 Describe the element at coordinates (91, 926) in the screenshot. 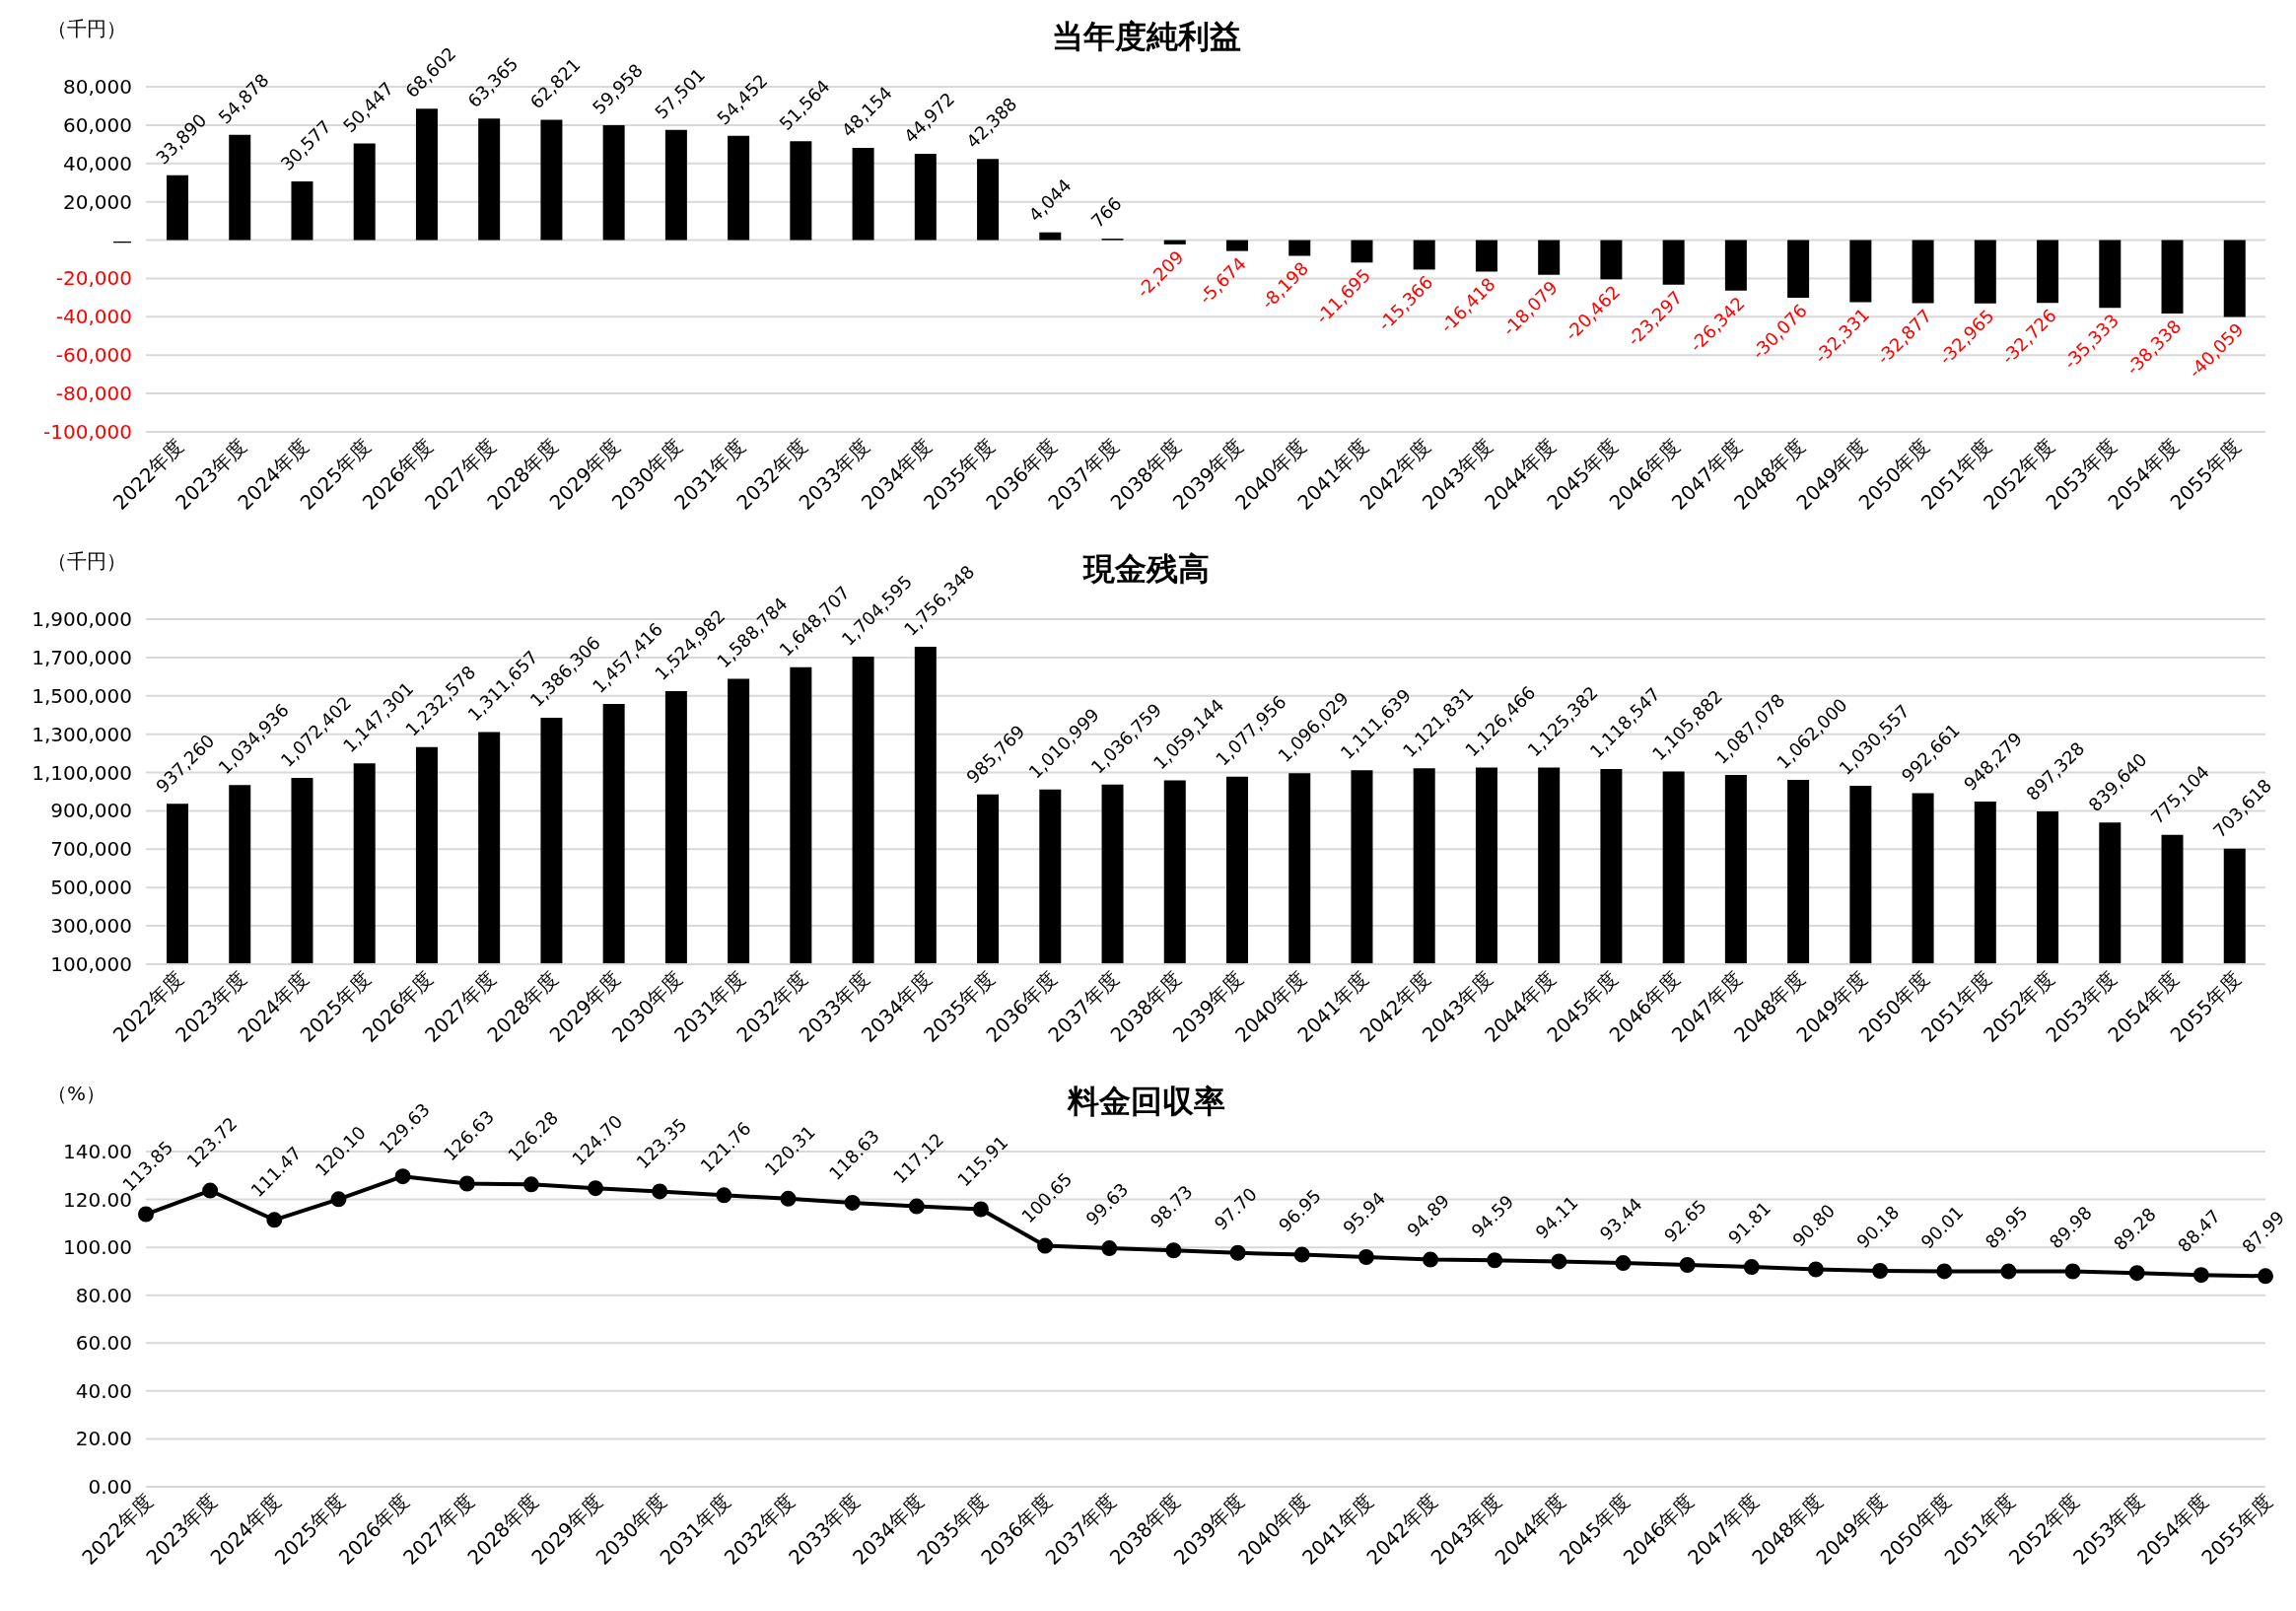

I see `y-tick-label: 300,000` at that location.